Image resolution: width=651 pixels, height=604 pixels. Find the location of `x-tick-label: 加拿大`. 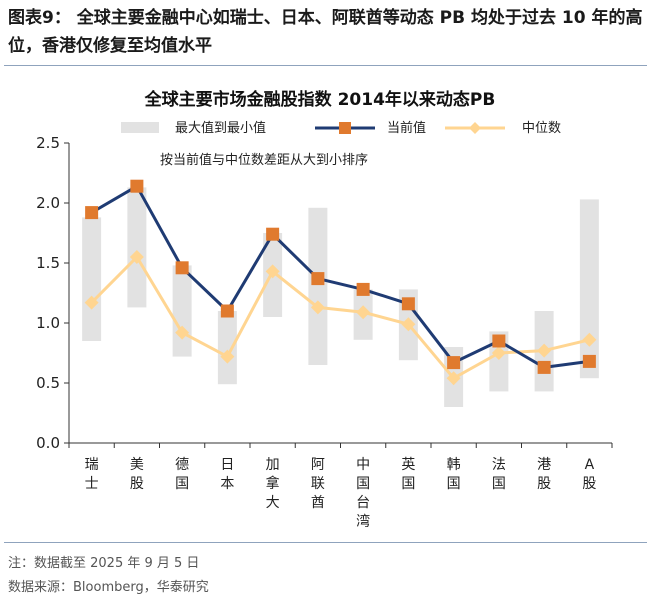

x-tick-label: 加拿大 is located at coordinates (273, 484).